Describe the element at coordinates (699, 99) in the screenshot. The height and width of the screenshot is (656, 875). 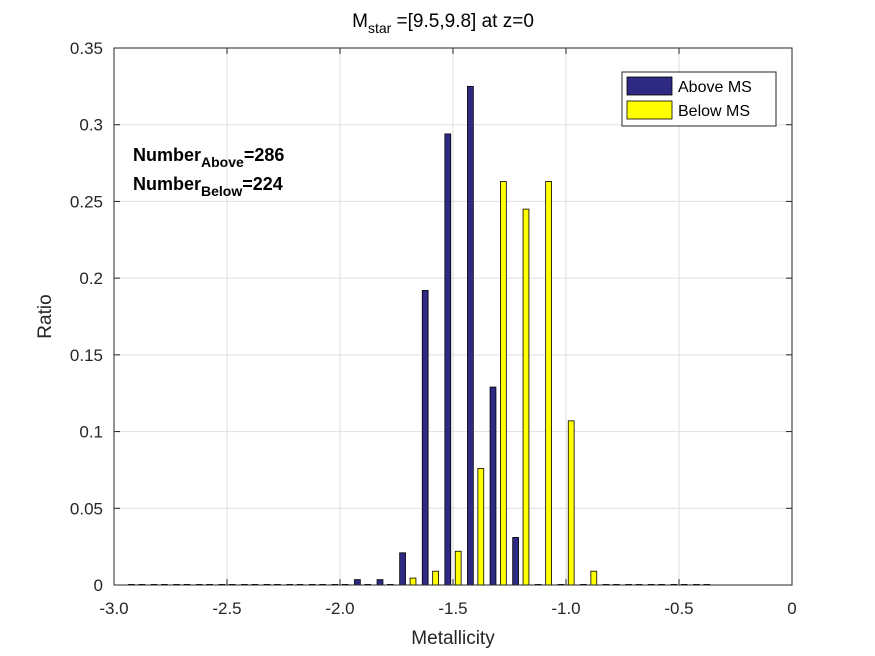
I see `legend: Above MS Below MS` at that location.